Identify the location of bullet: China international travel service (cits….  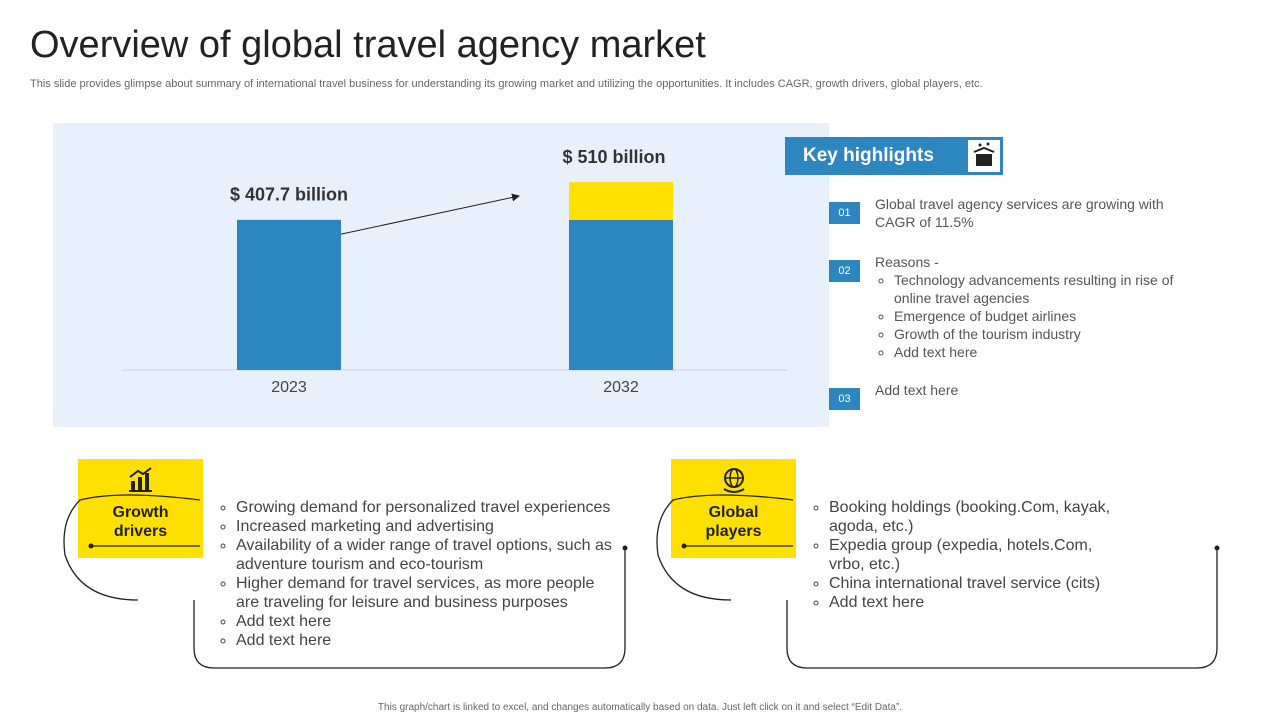
(974, 583).